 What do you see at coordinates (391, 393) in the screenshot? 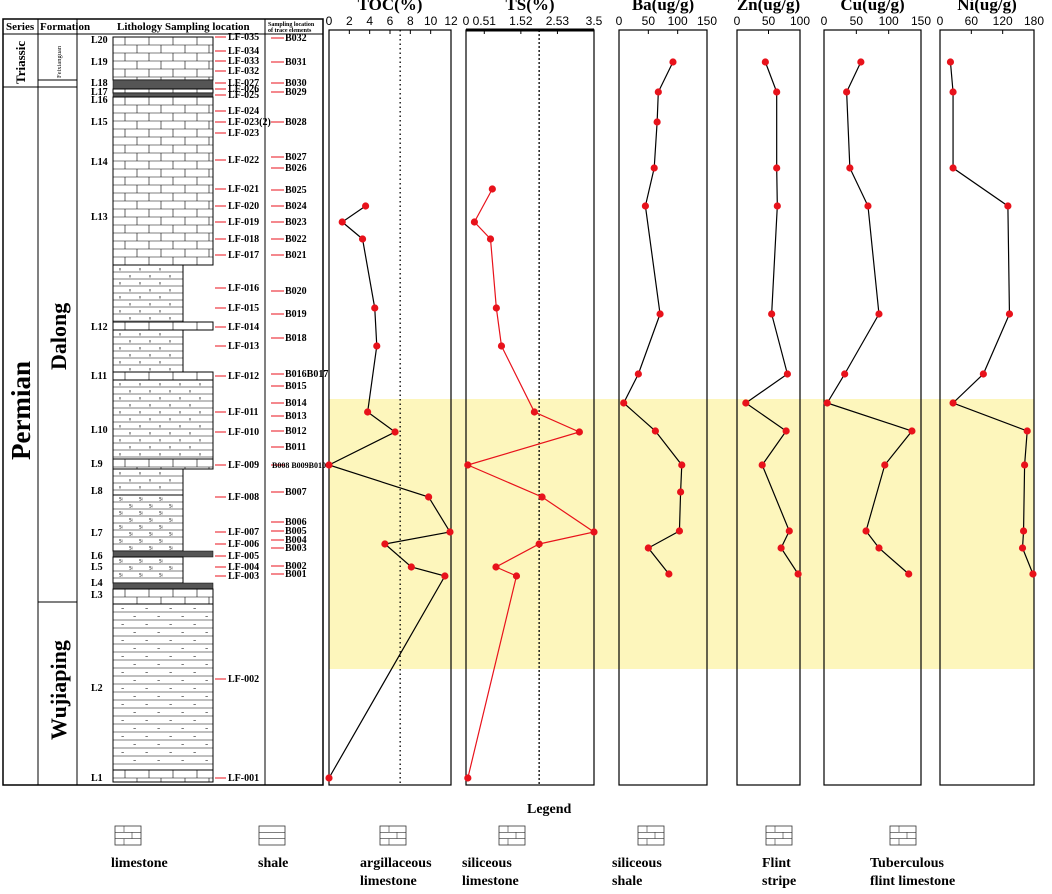
I see `panel-toc: 0 2 4 6 8 10 12 TOC(%)` at bounding box center [391, 393].